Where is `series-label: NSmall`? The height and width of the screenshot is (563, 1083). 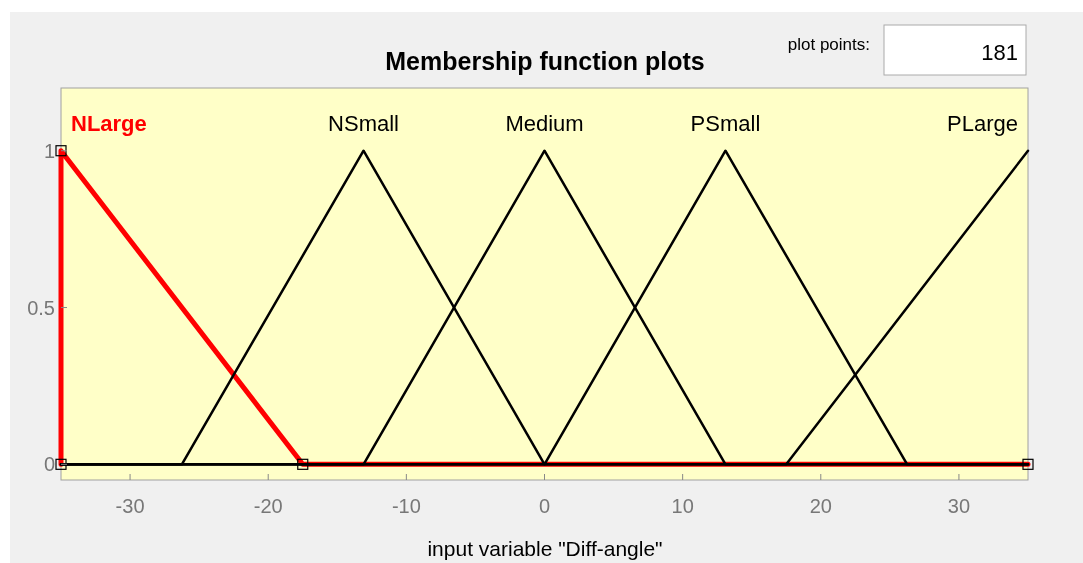 series-label: NSmall is located at coordinates (363, 123).